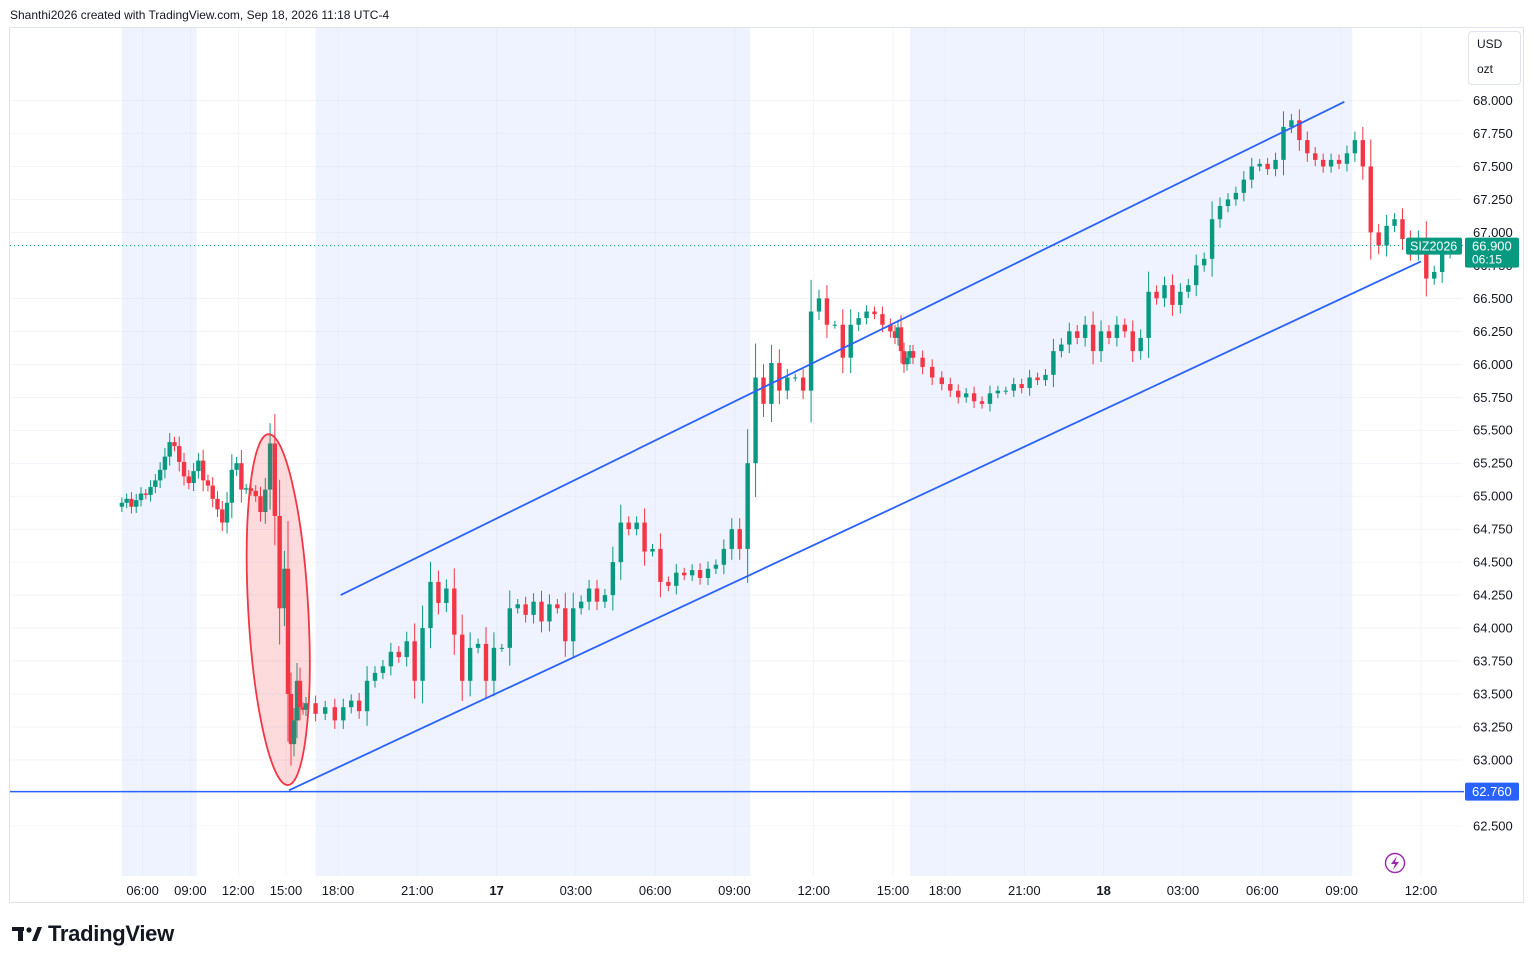 The height and width of the screenshot is (964, 1534). What do you see at coordinates (1493, 331) in the screenshot?
I see `y-tick-label: 66.250` at bounding box center [1493, 331].